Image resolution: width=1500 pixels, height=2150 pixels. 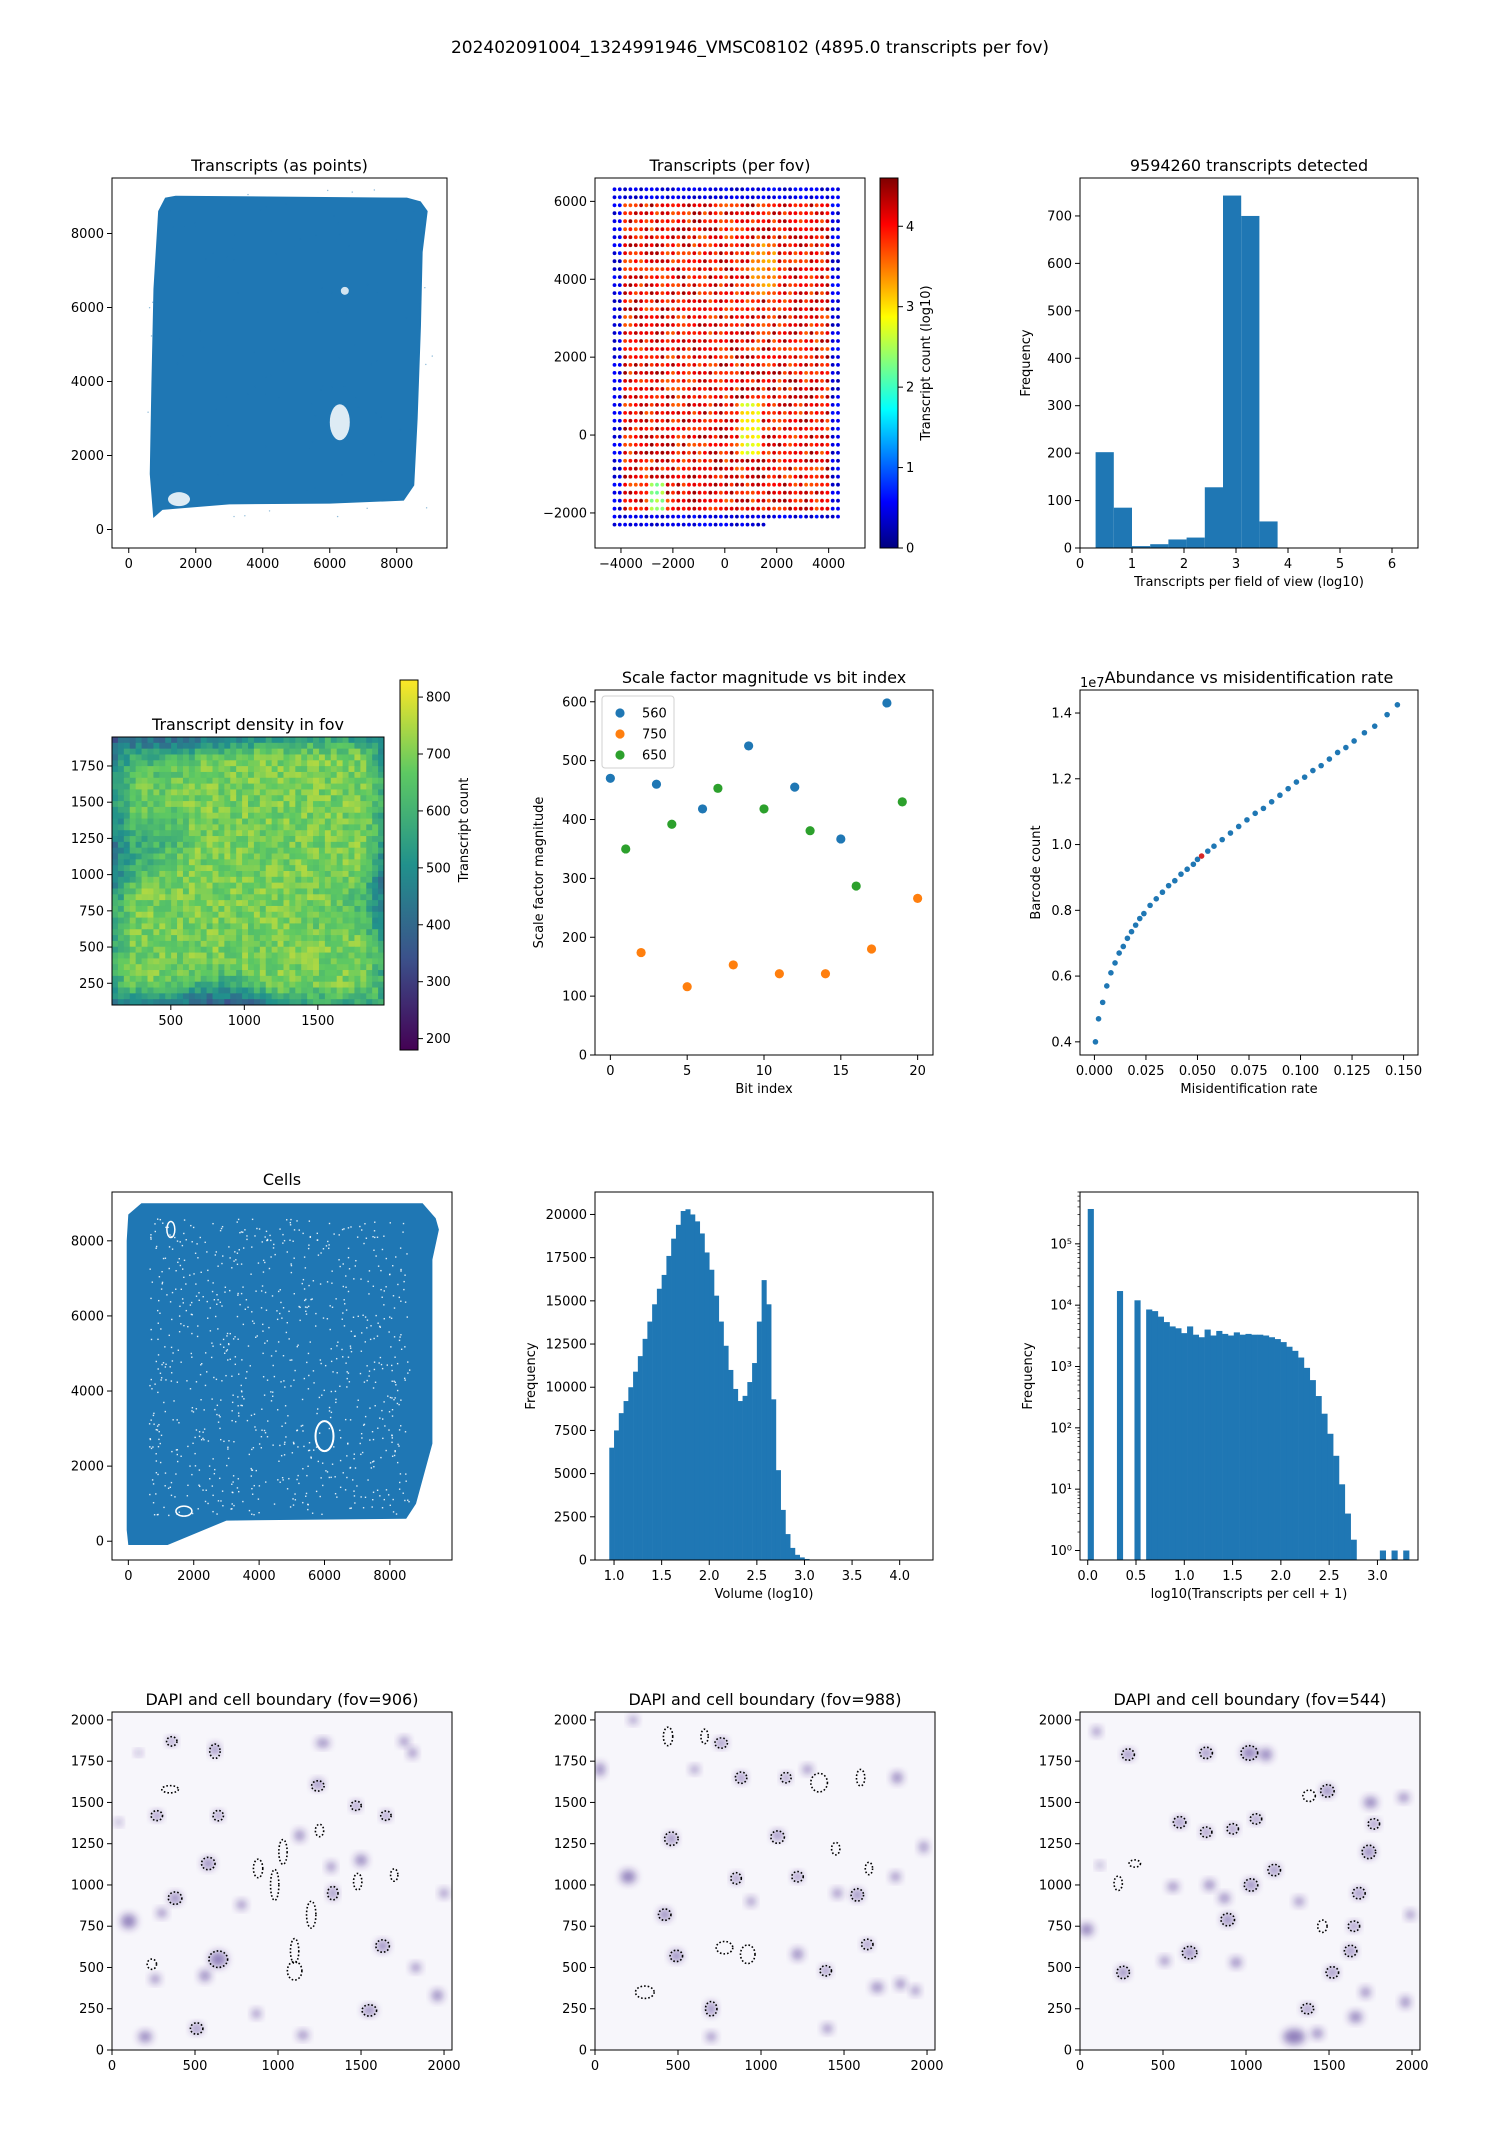 I want to click on x-tick-label: 0.000, so click(x=1094, y=1071).